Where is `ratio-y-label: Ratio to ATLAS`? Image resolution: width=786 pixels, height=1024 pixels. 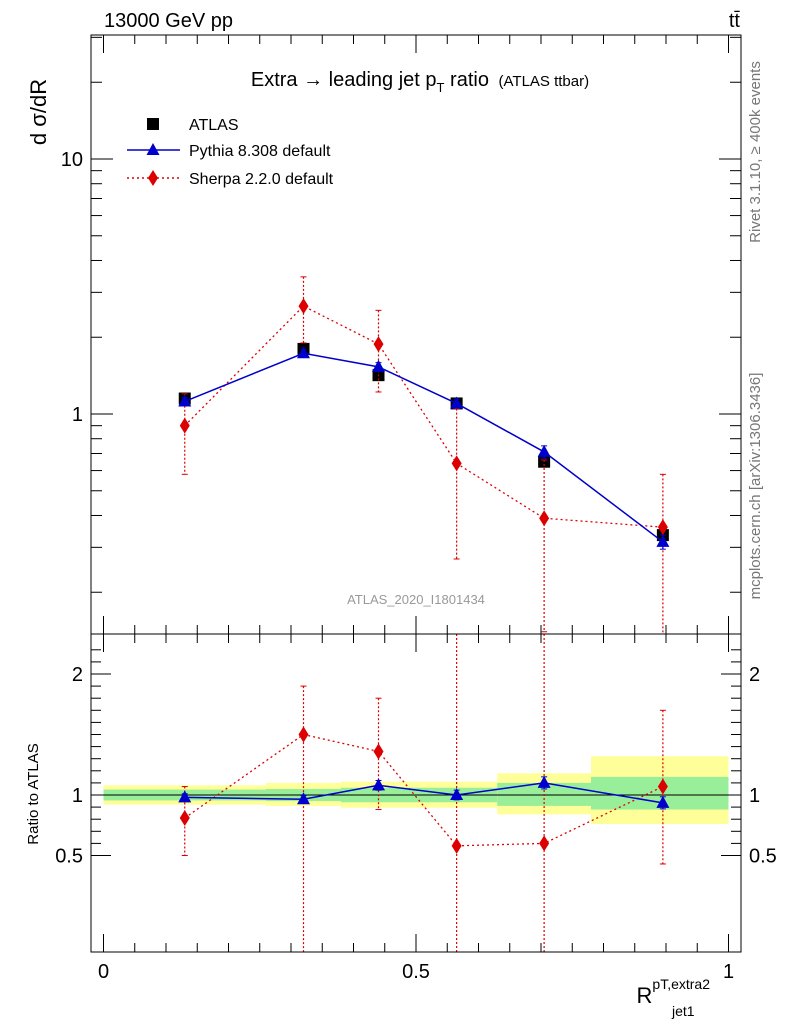
ratio-y-label: Ratio to ATLAS is located at coordinates (33, 793).